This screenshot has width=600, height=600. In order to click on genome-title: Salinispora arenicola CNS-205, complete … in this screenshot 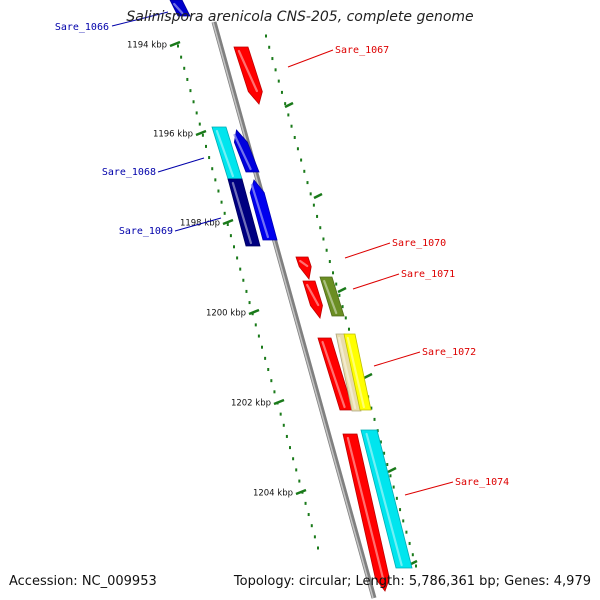, I will do `click(300, 17)`.